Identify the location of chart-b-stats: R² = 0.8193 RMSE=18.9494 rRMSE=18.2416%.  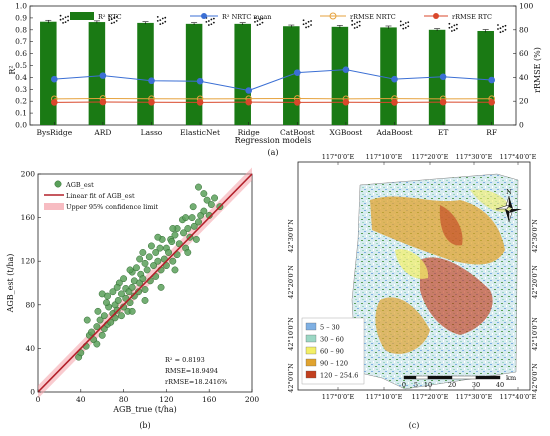
(196, 371).